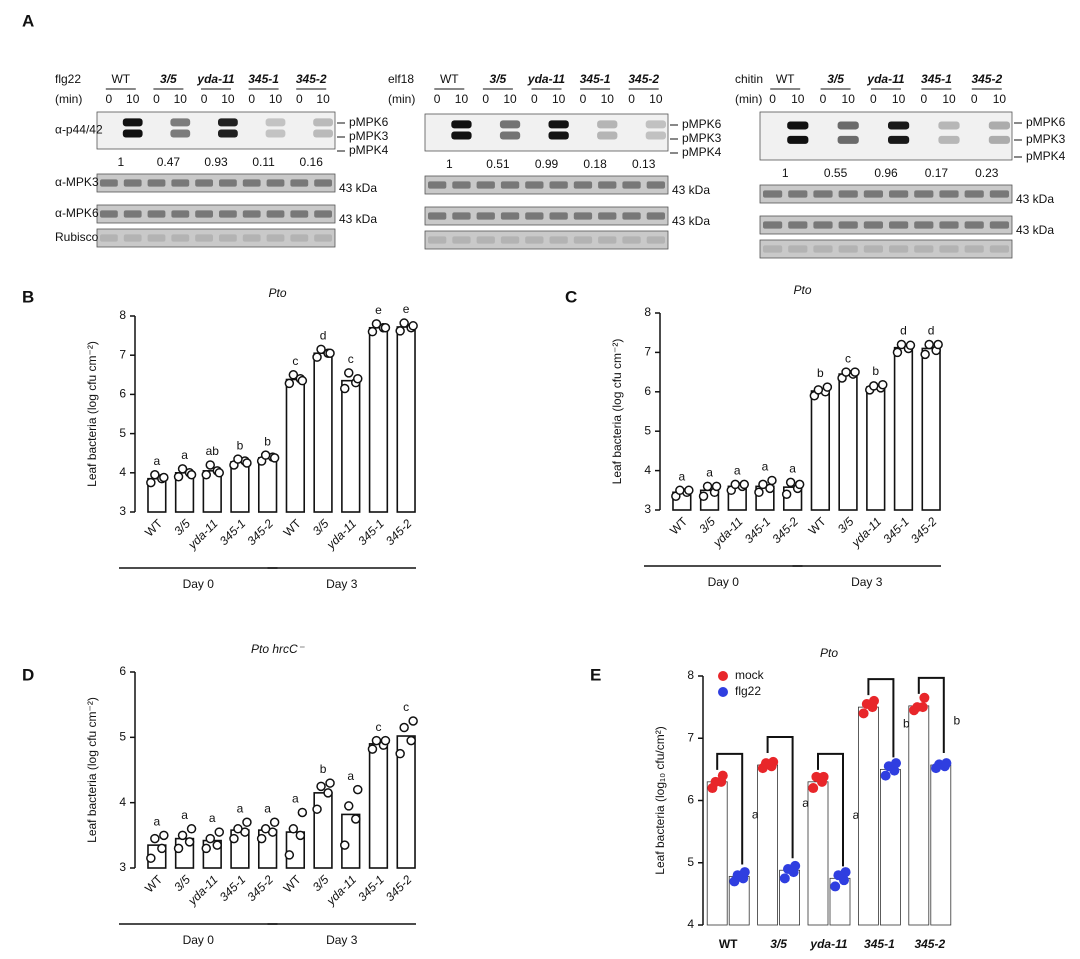  I want to click on group-label: Day 3, so click(867, 582).